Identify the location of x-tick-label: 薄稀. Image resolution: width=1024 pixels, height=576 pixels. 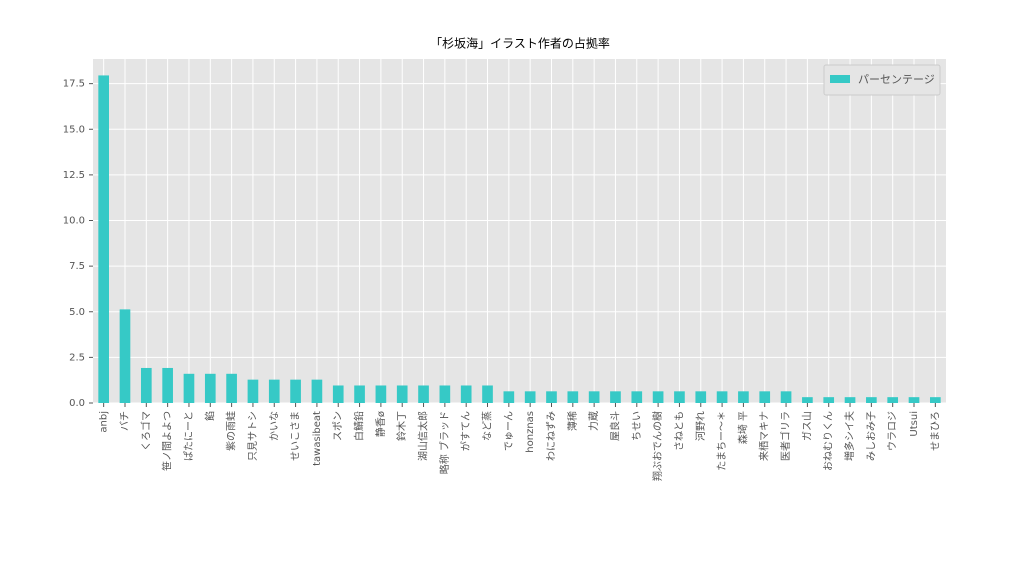
(572, 421).